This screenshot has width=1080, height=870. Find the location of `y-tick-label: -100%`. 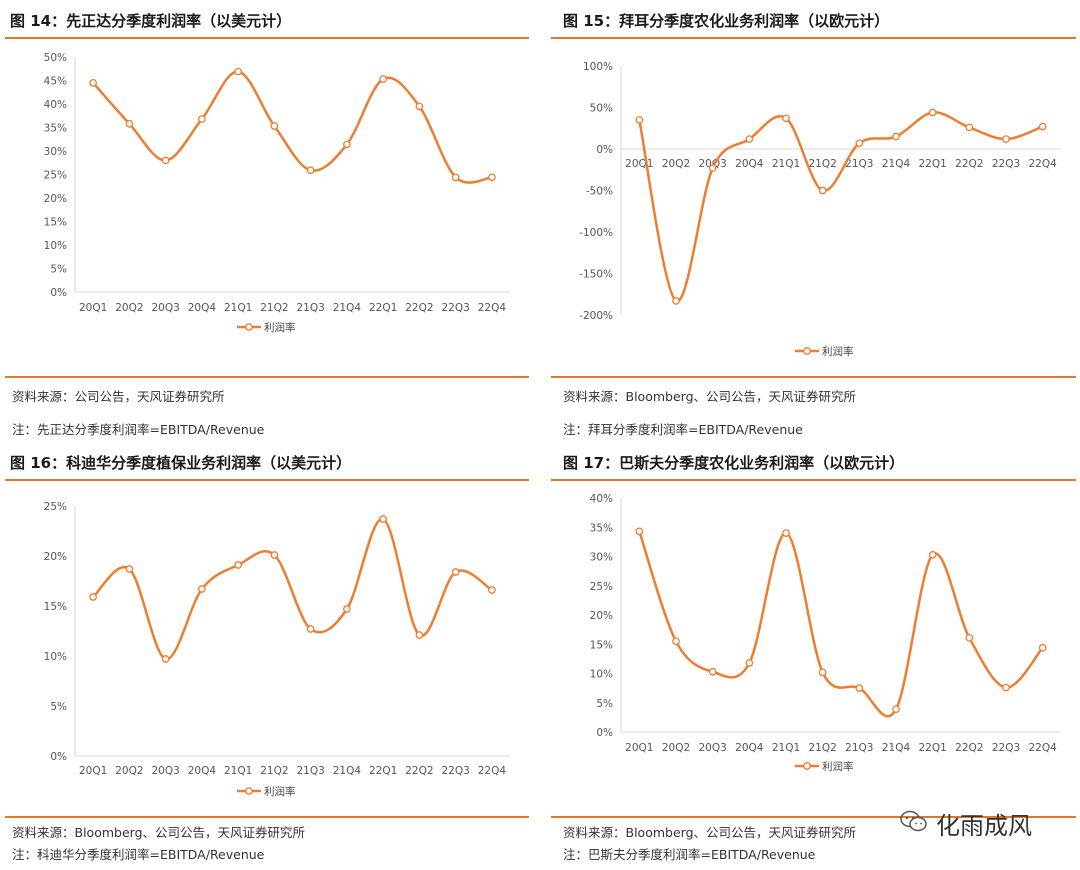

y-tick-label: -100% is located at coordinates (596, 233).